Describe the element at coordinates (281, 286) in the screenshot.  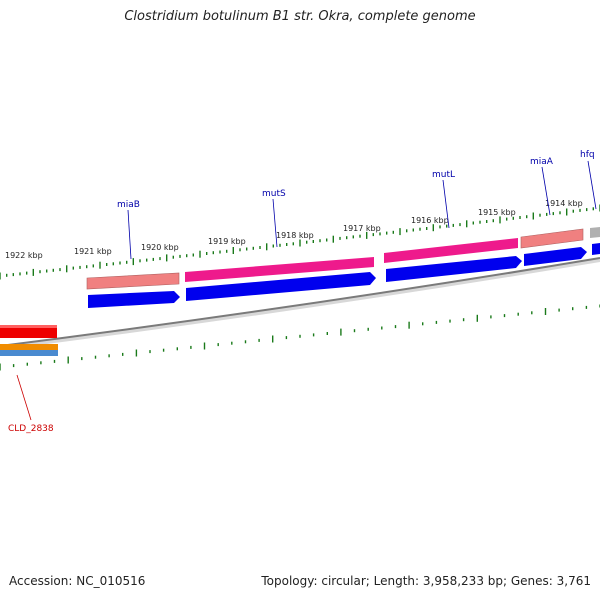
I see `cds-arrow-mutS` at that location.